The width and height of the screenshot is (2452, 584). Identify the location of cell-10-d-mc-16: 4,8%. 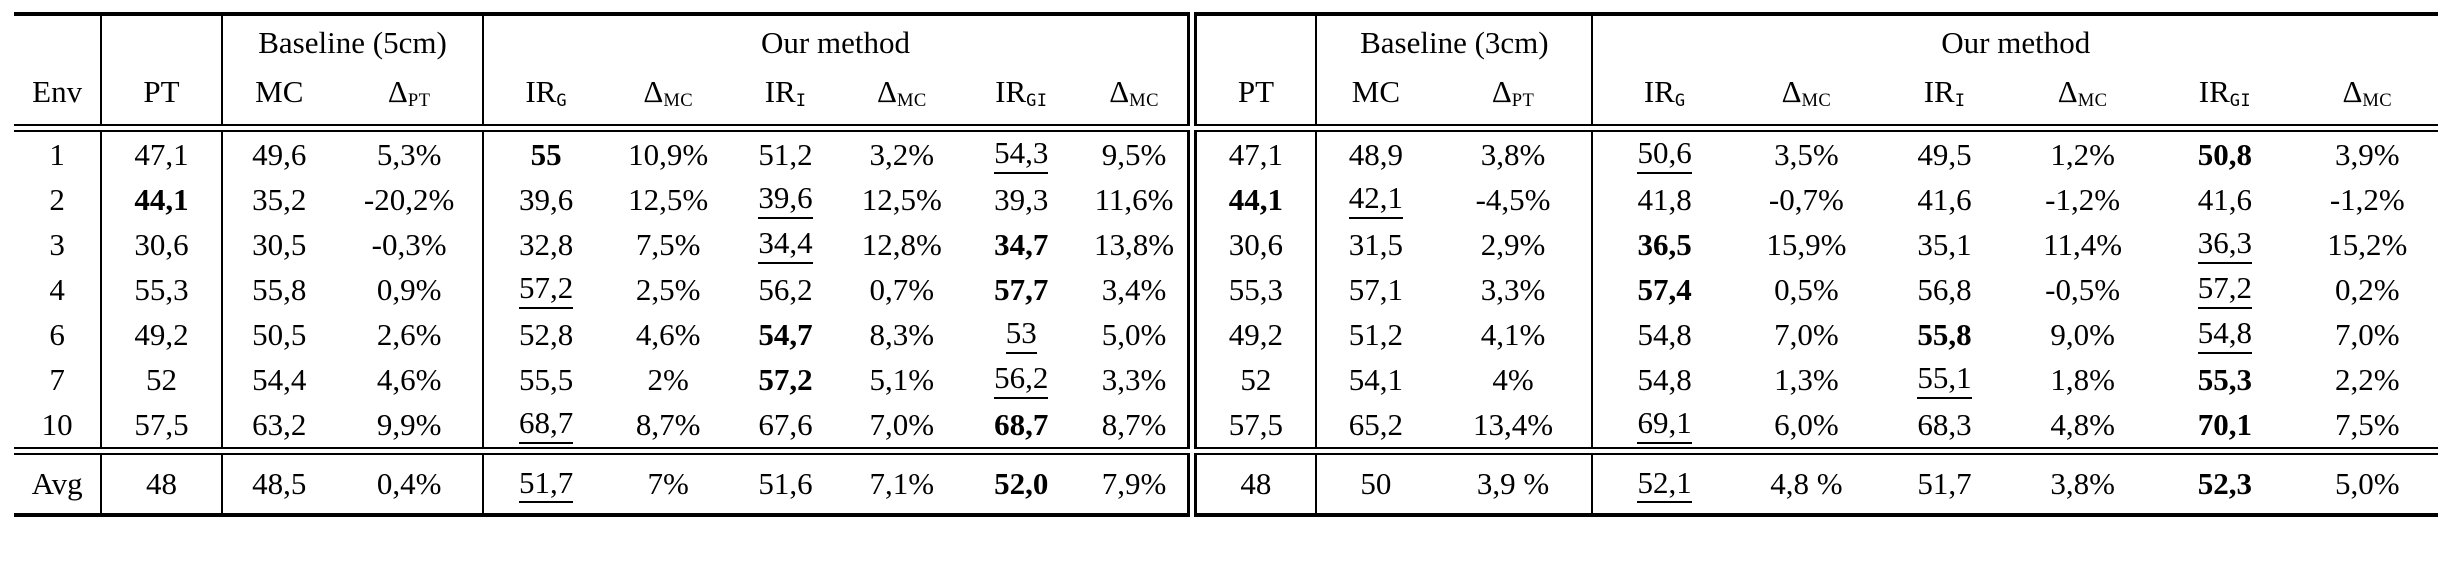
(2082, 424).